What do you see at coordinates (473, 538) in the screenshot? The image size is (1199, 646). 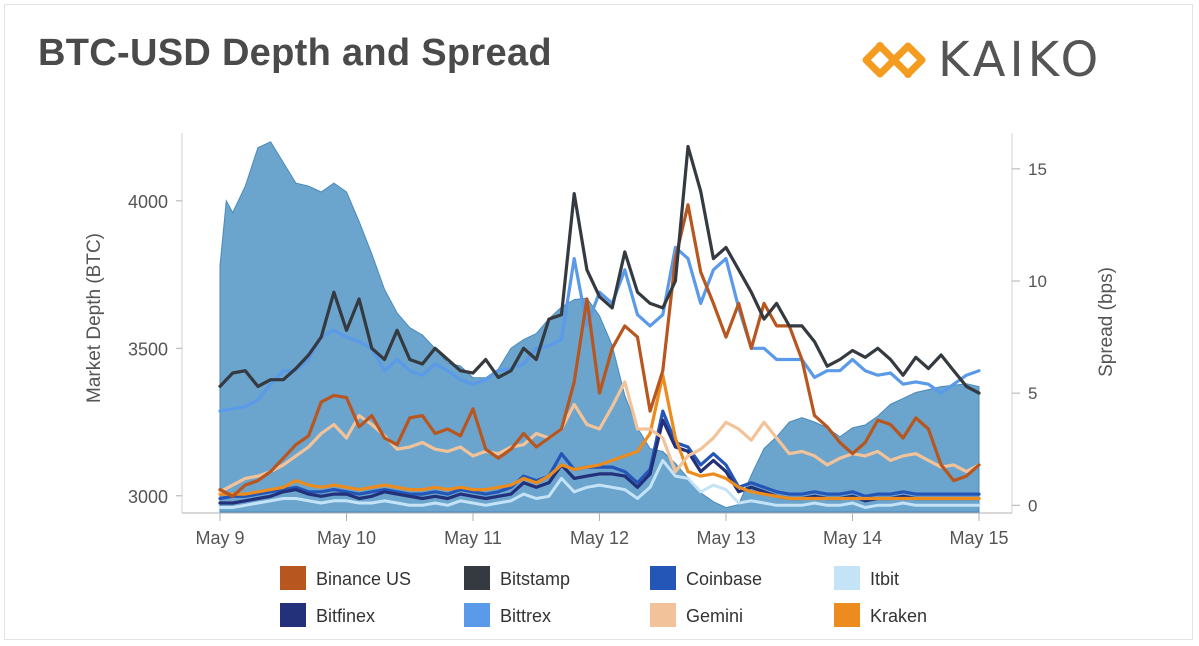 I see `x-tick-label: May 11` at bounding box center [473, 538].